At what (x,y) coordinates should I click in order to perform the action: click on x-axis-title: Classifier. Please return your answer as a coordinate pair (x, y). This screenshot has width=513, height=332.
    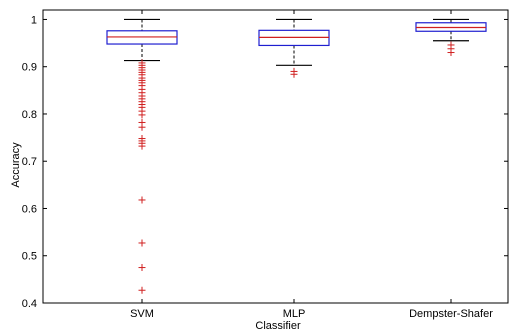
    Looking at the image, I should click on (278, 326).